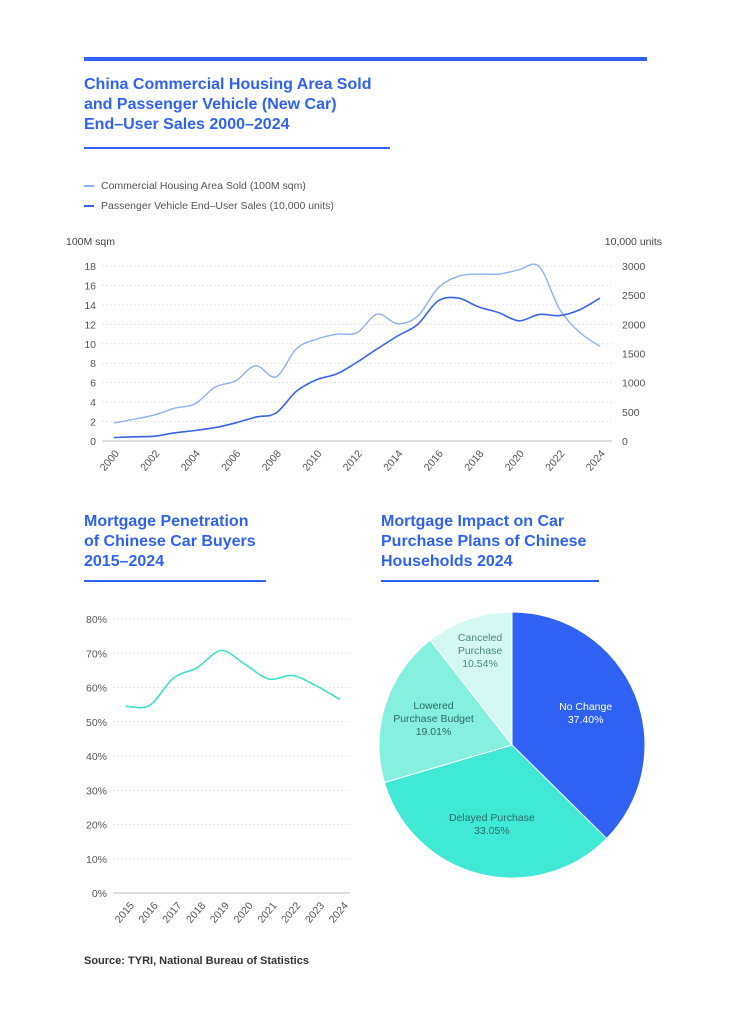 The width and height of the screenshot is (729, 1024). I want to click on left-y-tick-label: 10, so click(90, 345).